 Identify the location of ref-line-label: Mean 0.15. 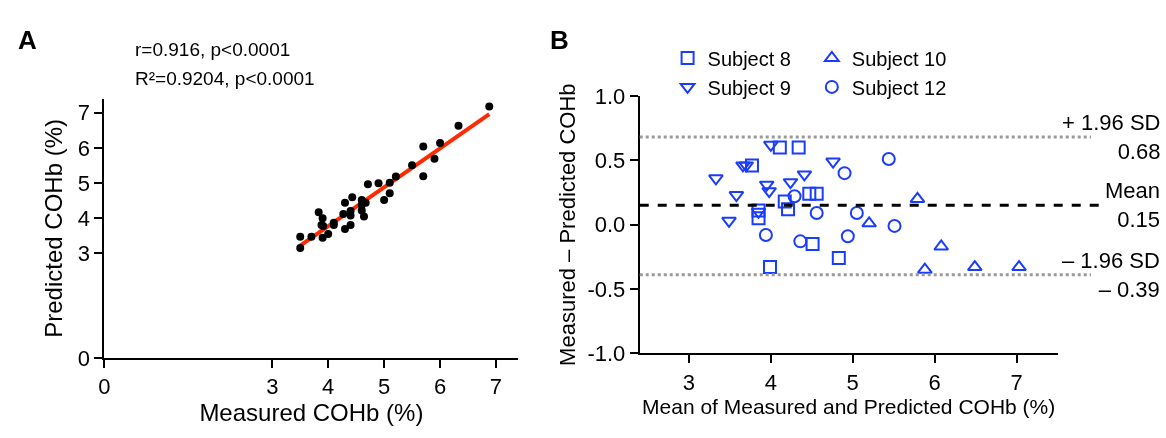
(1133, 205).